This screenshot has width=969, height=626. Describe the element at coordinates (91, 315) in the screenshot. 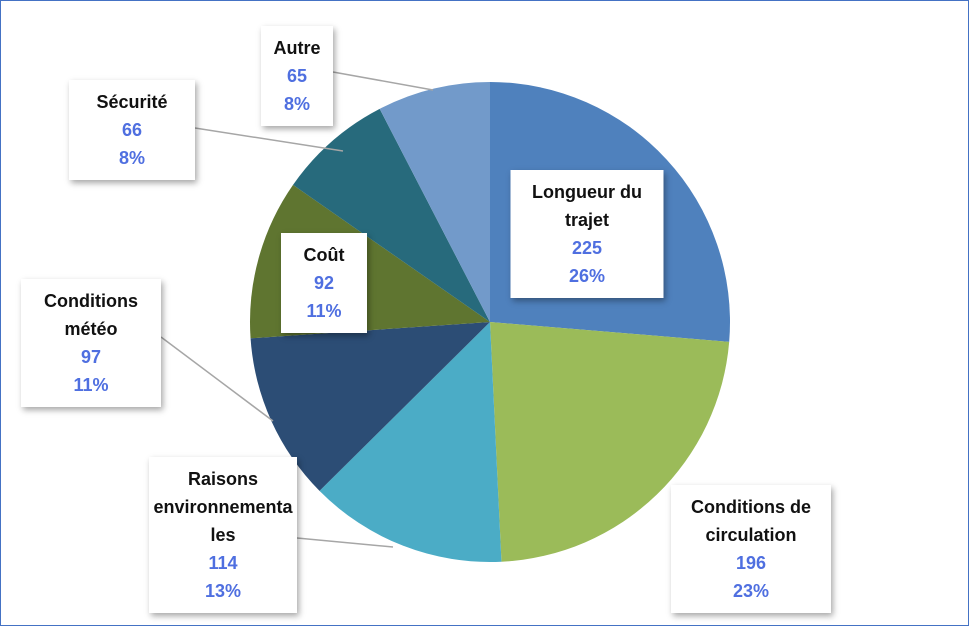

I see `category-name: Conditions météo` at that location.